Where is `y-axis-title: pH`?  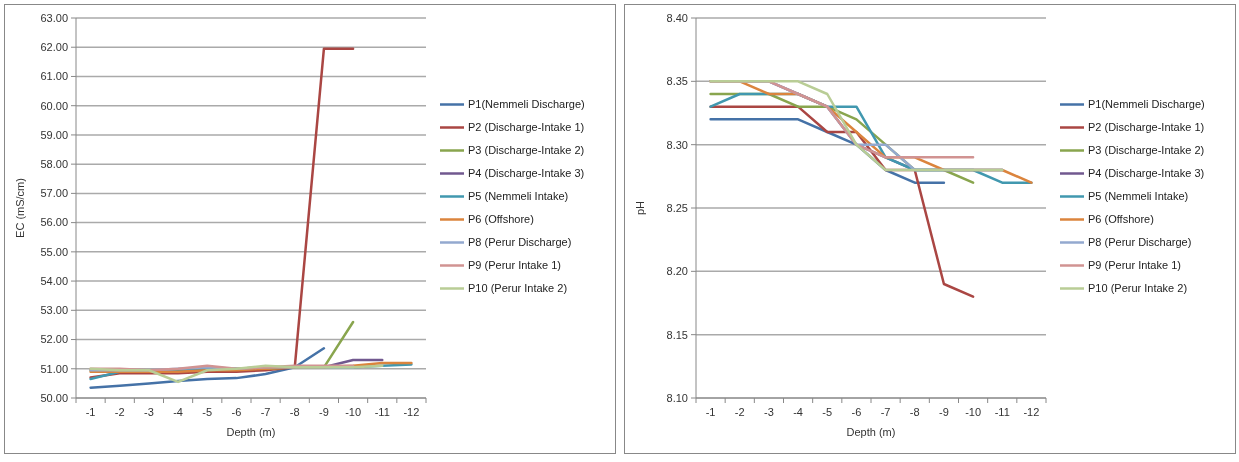
y-axis-title: pH is located at coordinates (640, 208).